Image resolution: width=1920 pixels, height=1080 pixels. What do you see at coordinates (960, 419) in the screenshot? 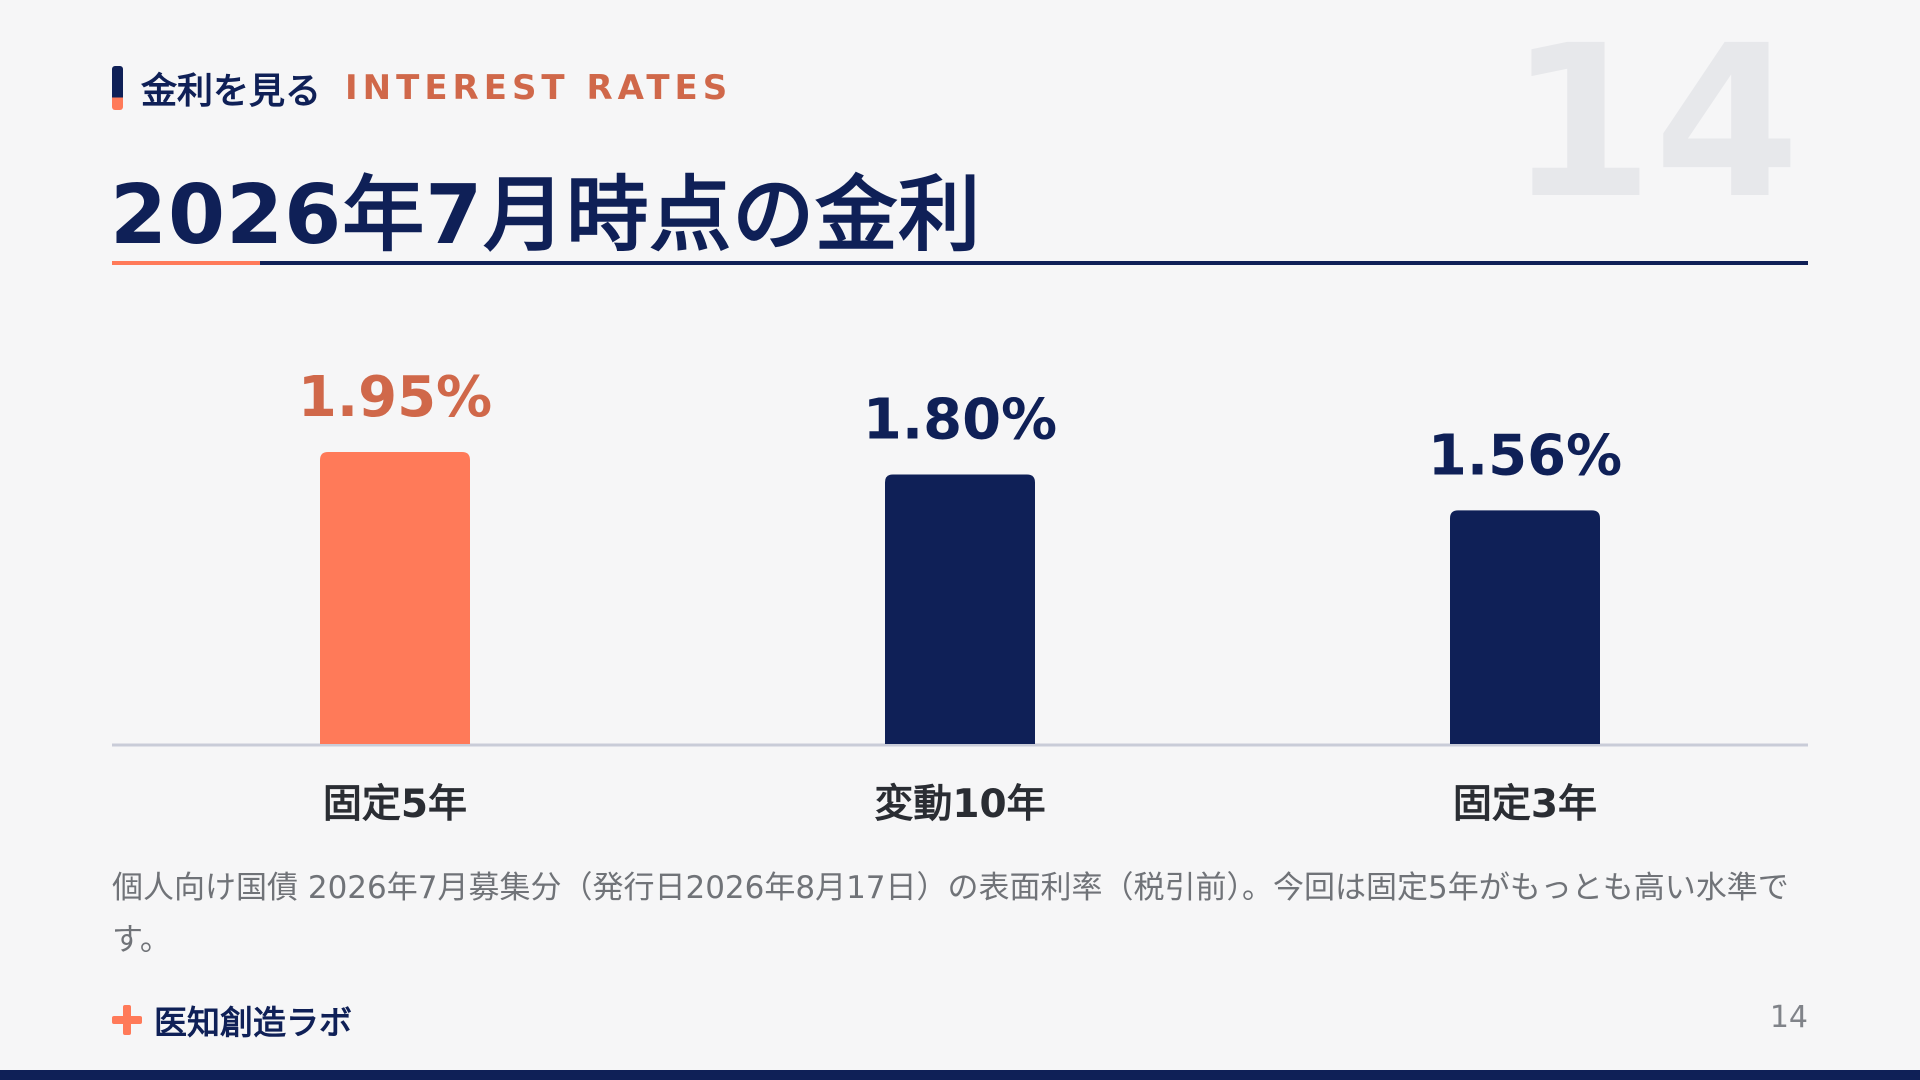
I see `data-label-2: 1.80%` at bounding box center [960, 419].